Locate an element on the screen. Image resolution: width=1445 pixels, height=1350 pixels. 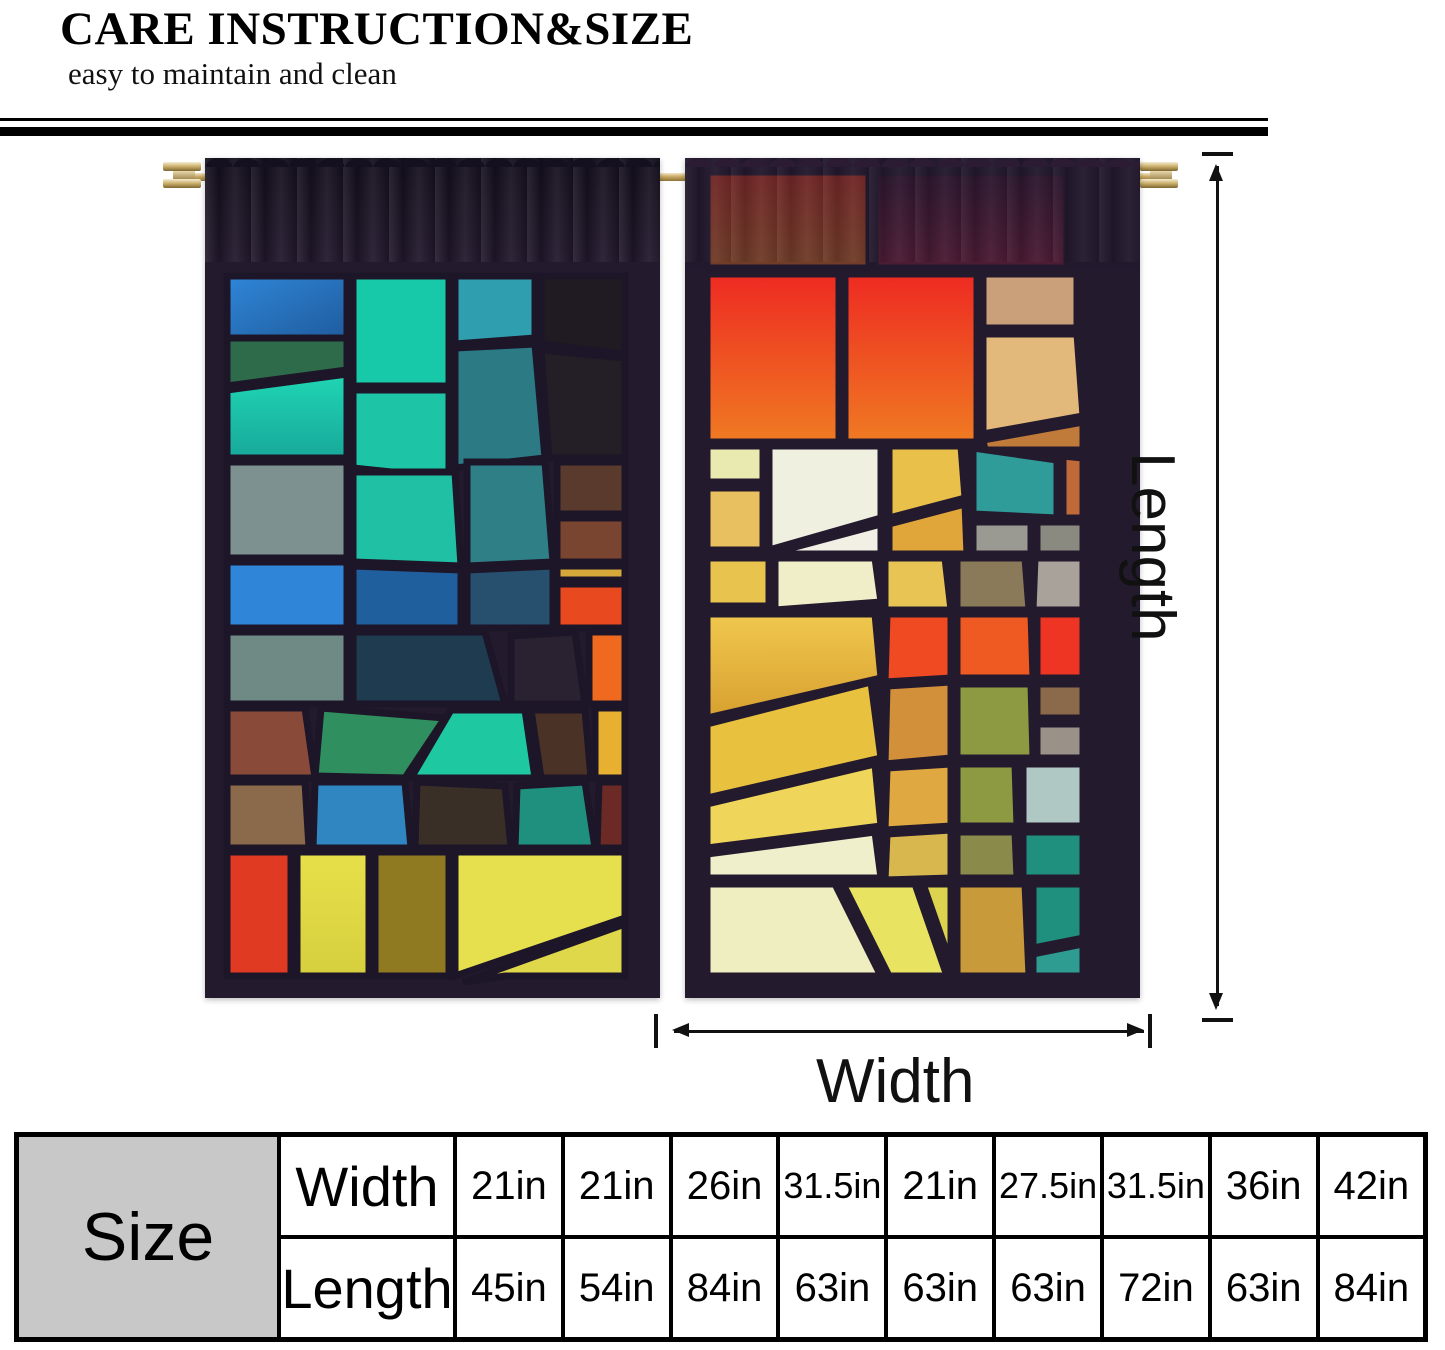
width-tick-right is located at coordinates (1150, 1031).